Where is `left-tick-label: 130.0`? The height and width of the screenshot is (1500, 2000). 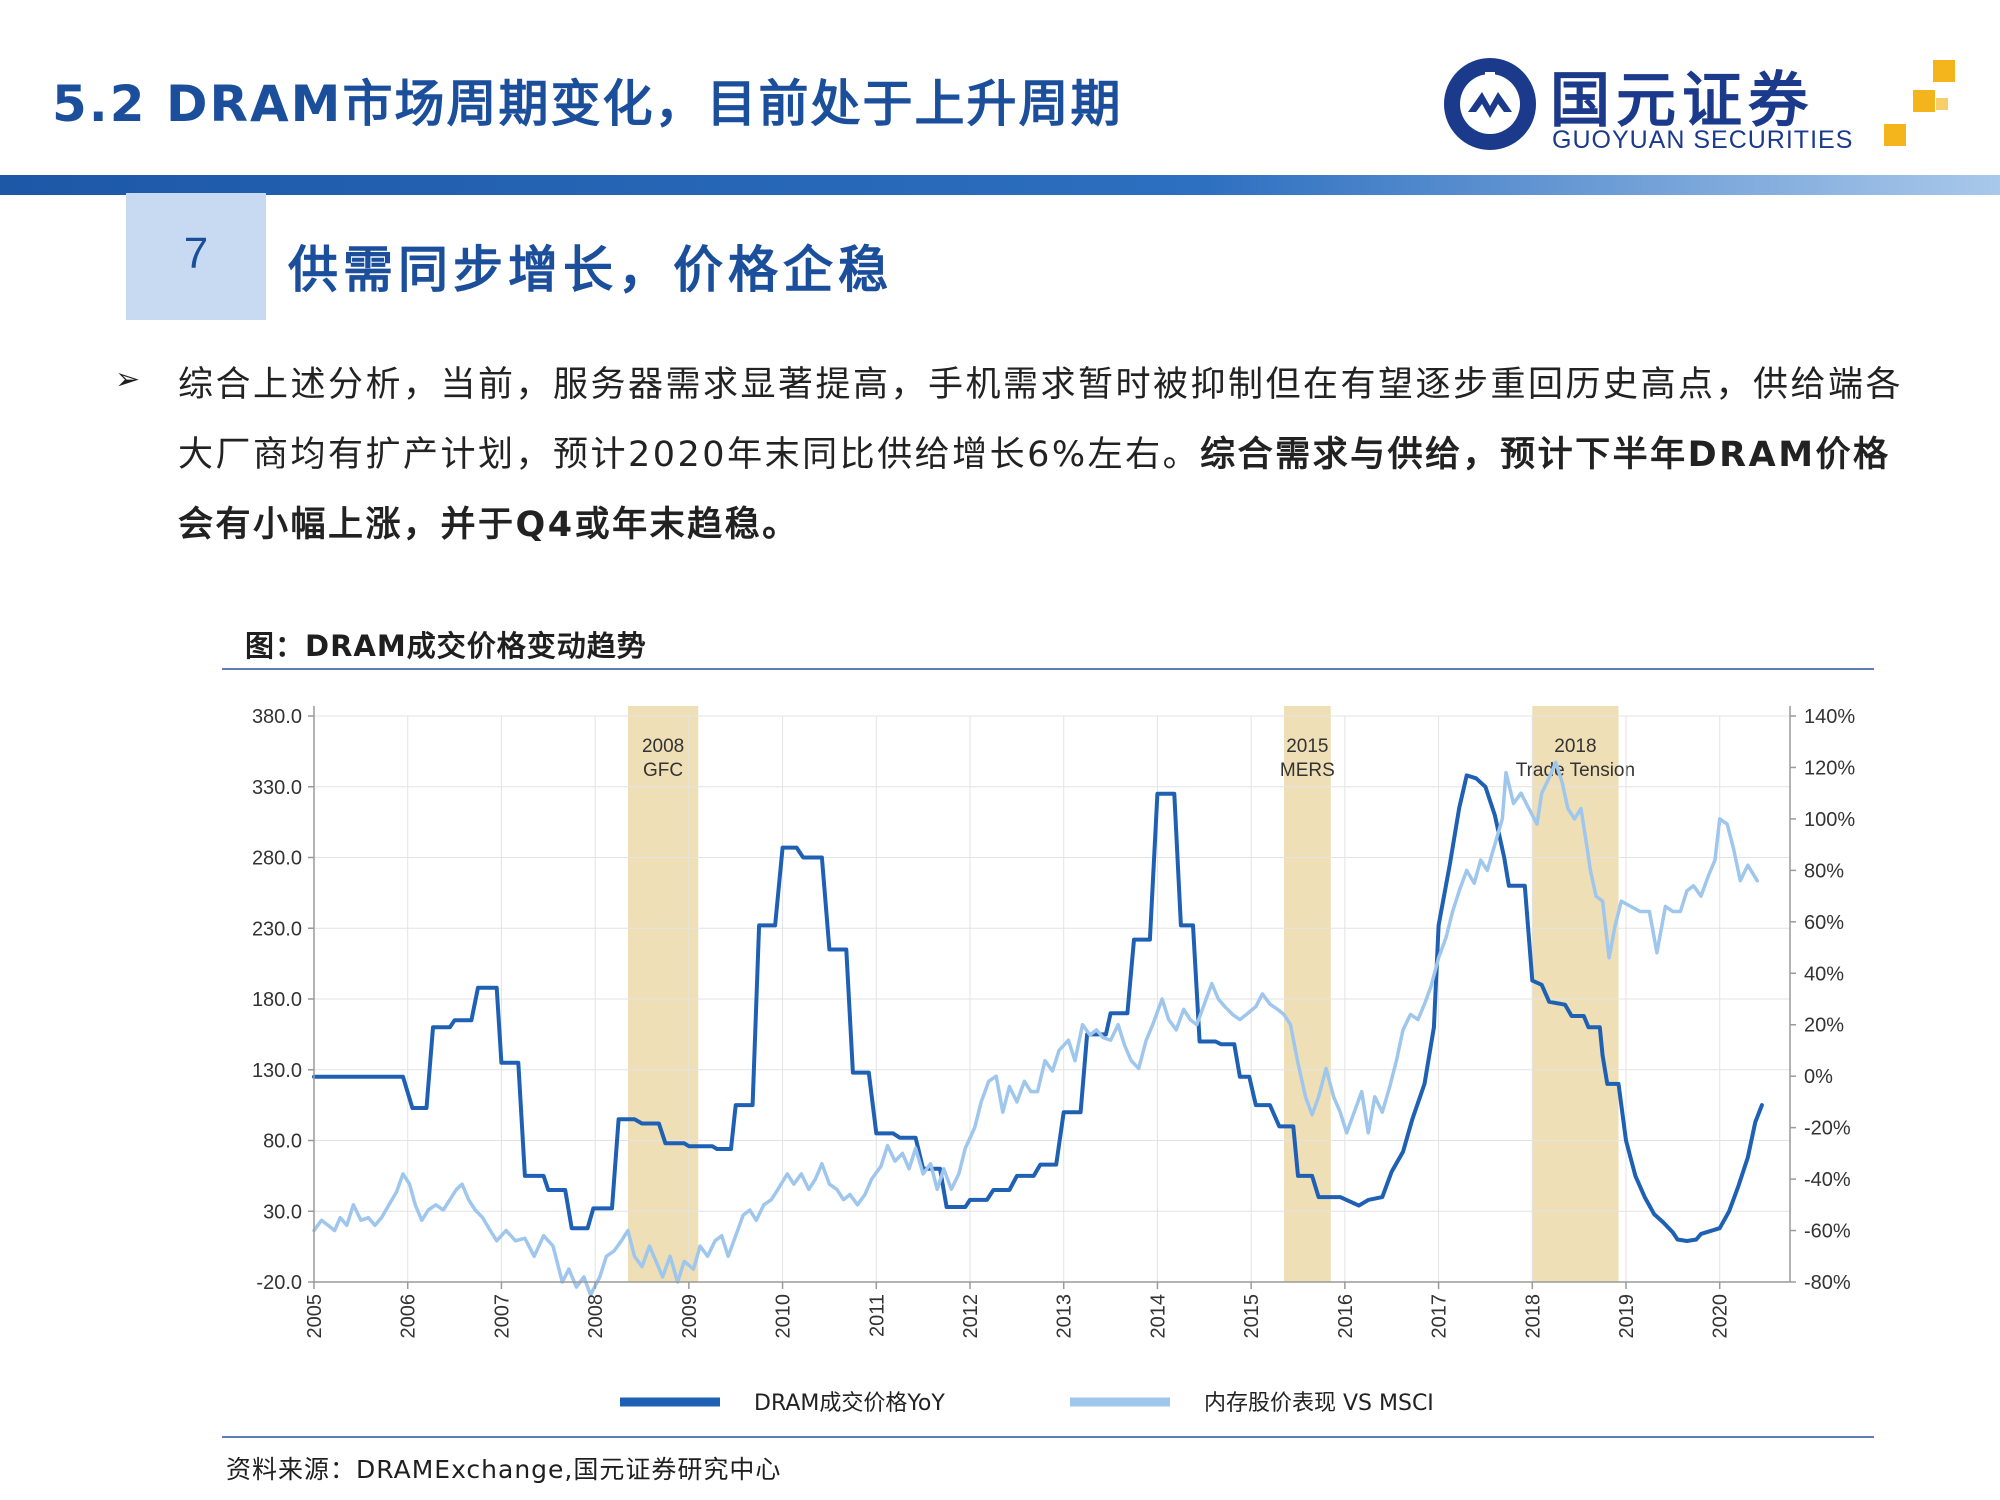 left-tick-label: 130.0 is located at coordinates (277, 1071).